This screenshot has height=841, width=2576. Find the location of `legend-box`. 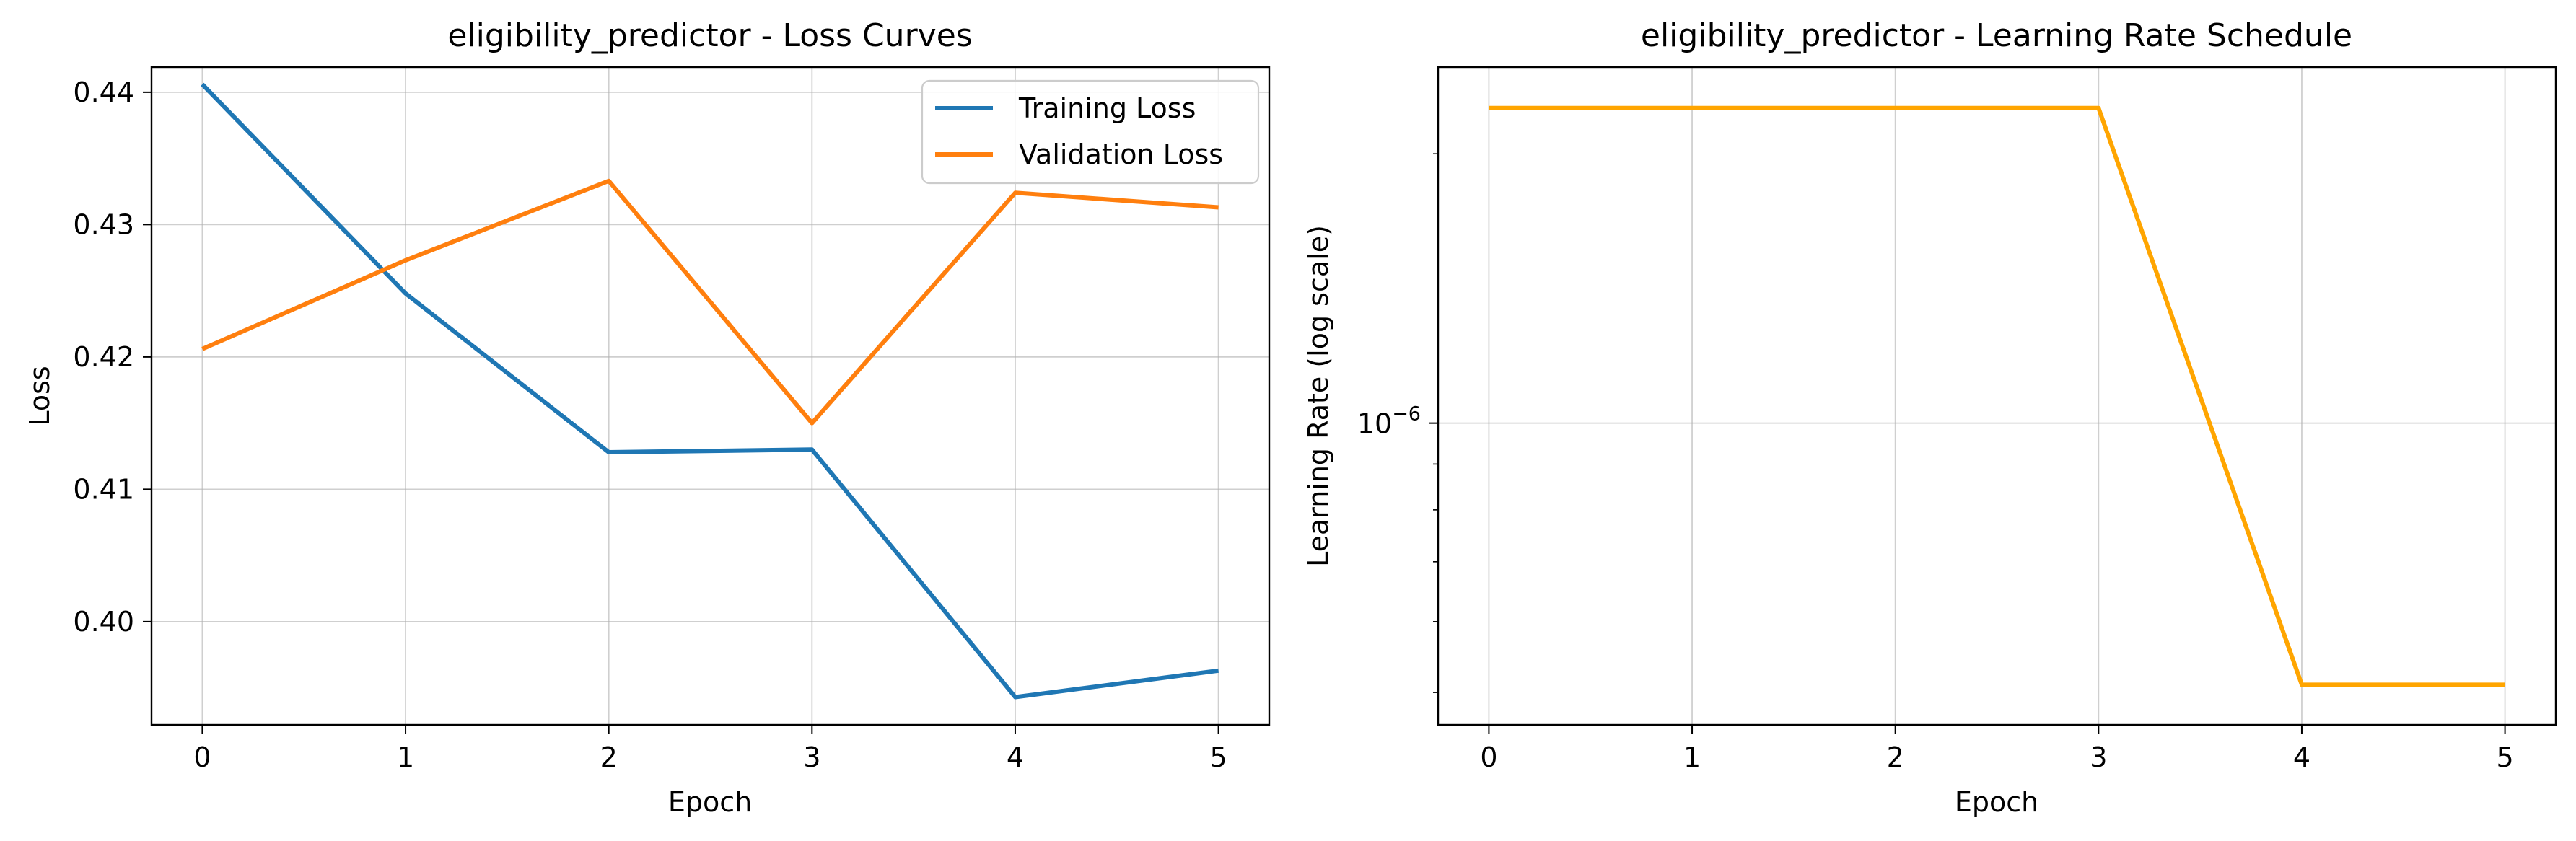

legend-box is located at coordinates (1090, 132).